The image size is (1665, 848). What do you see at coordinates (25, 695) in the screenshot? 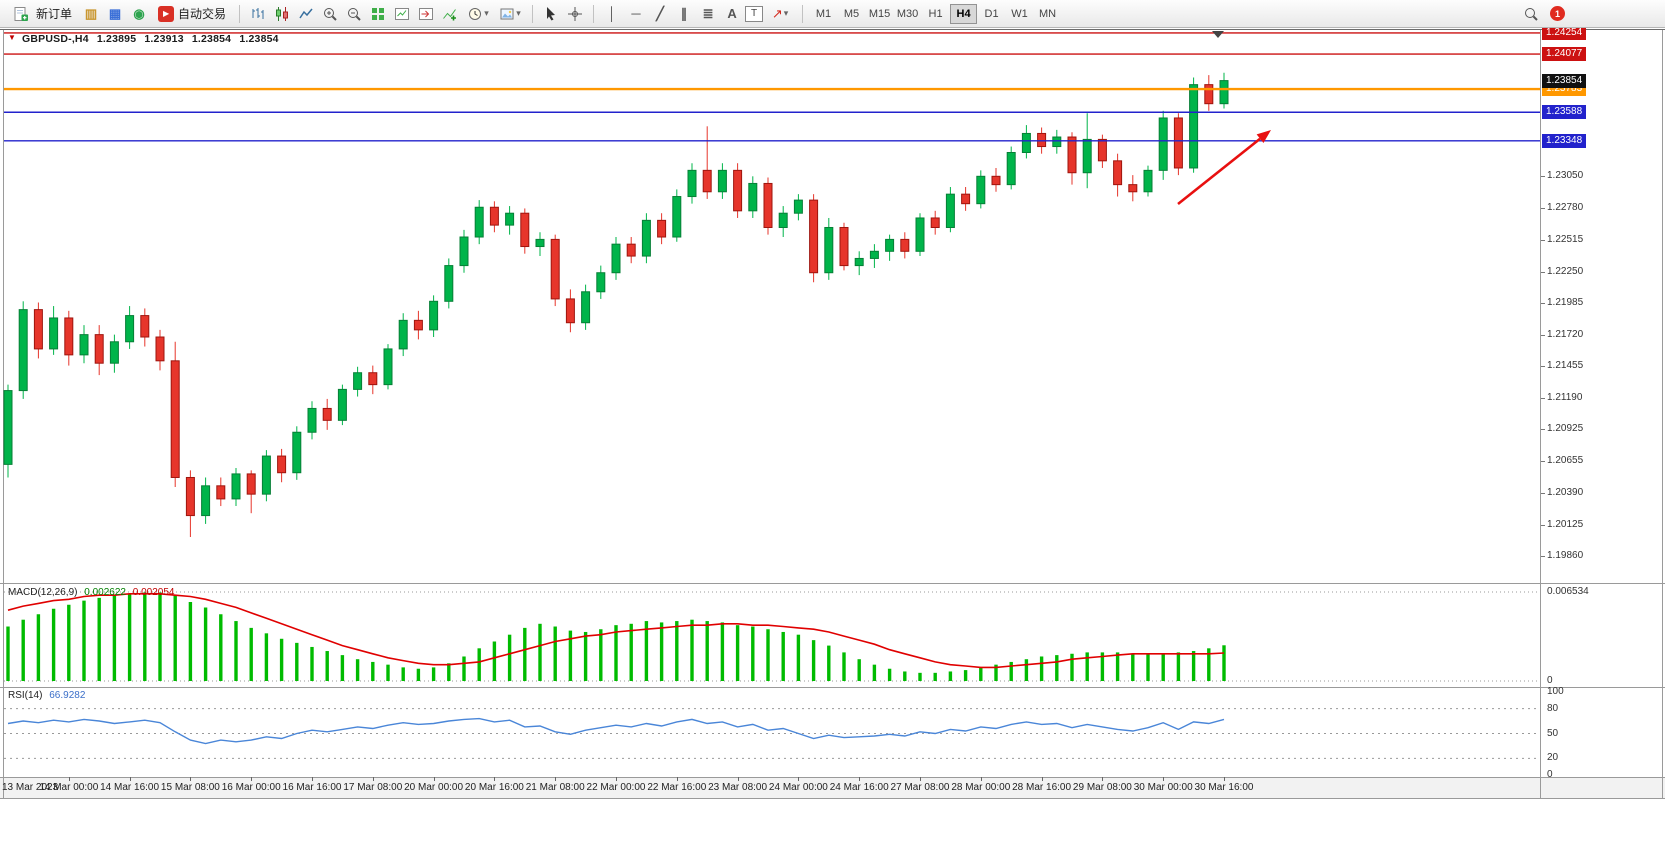
I see `rsi-name: RSI(14)` at bounding box center [25, 695].